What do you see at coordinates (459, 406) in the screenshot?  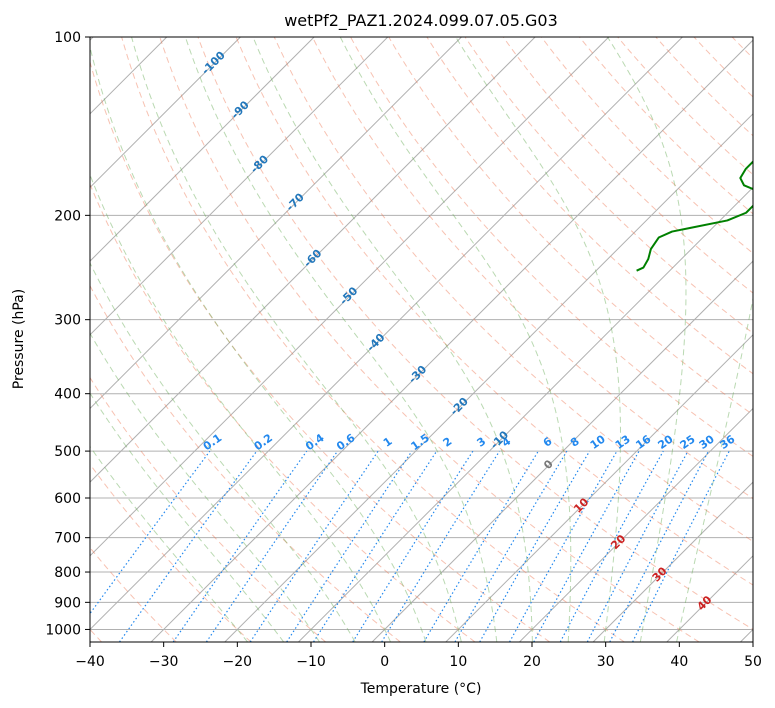 I see `isotherm-label: -20` at bounding box center [459, 406].